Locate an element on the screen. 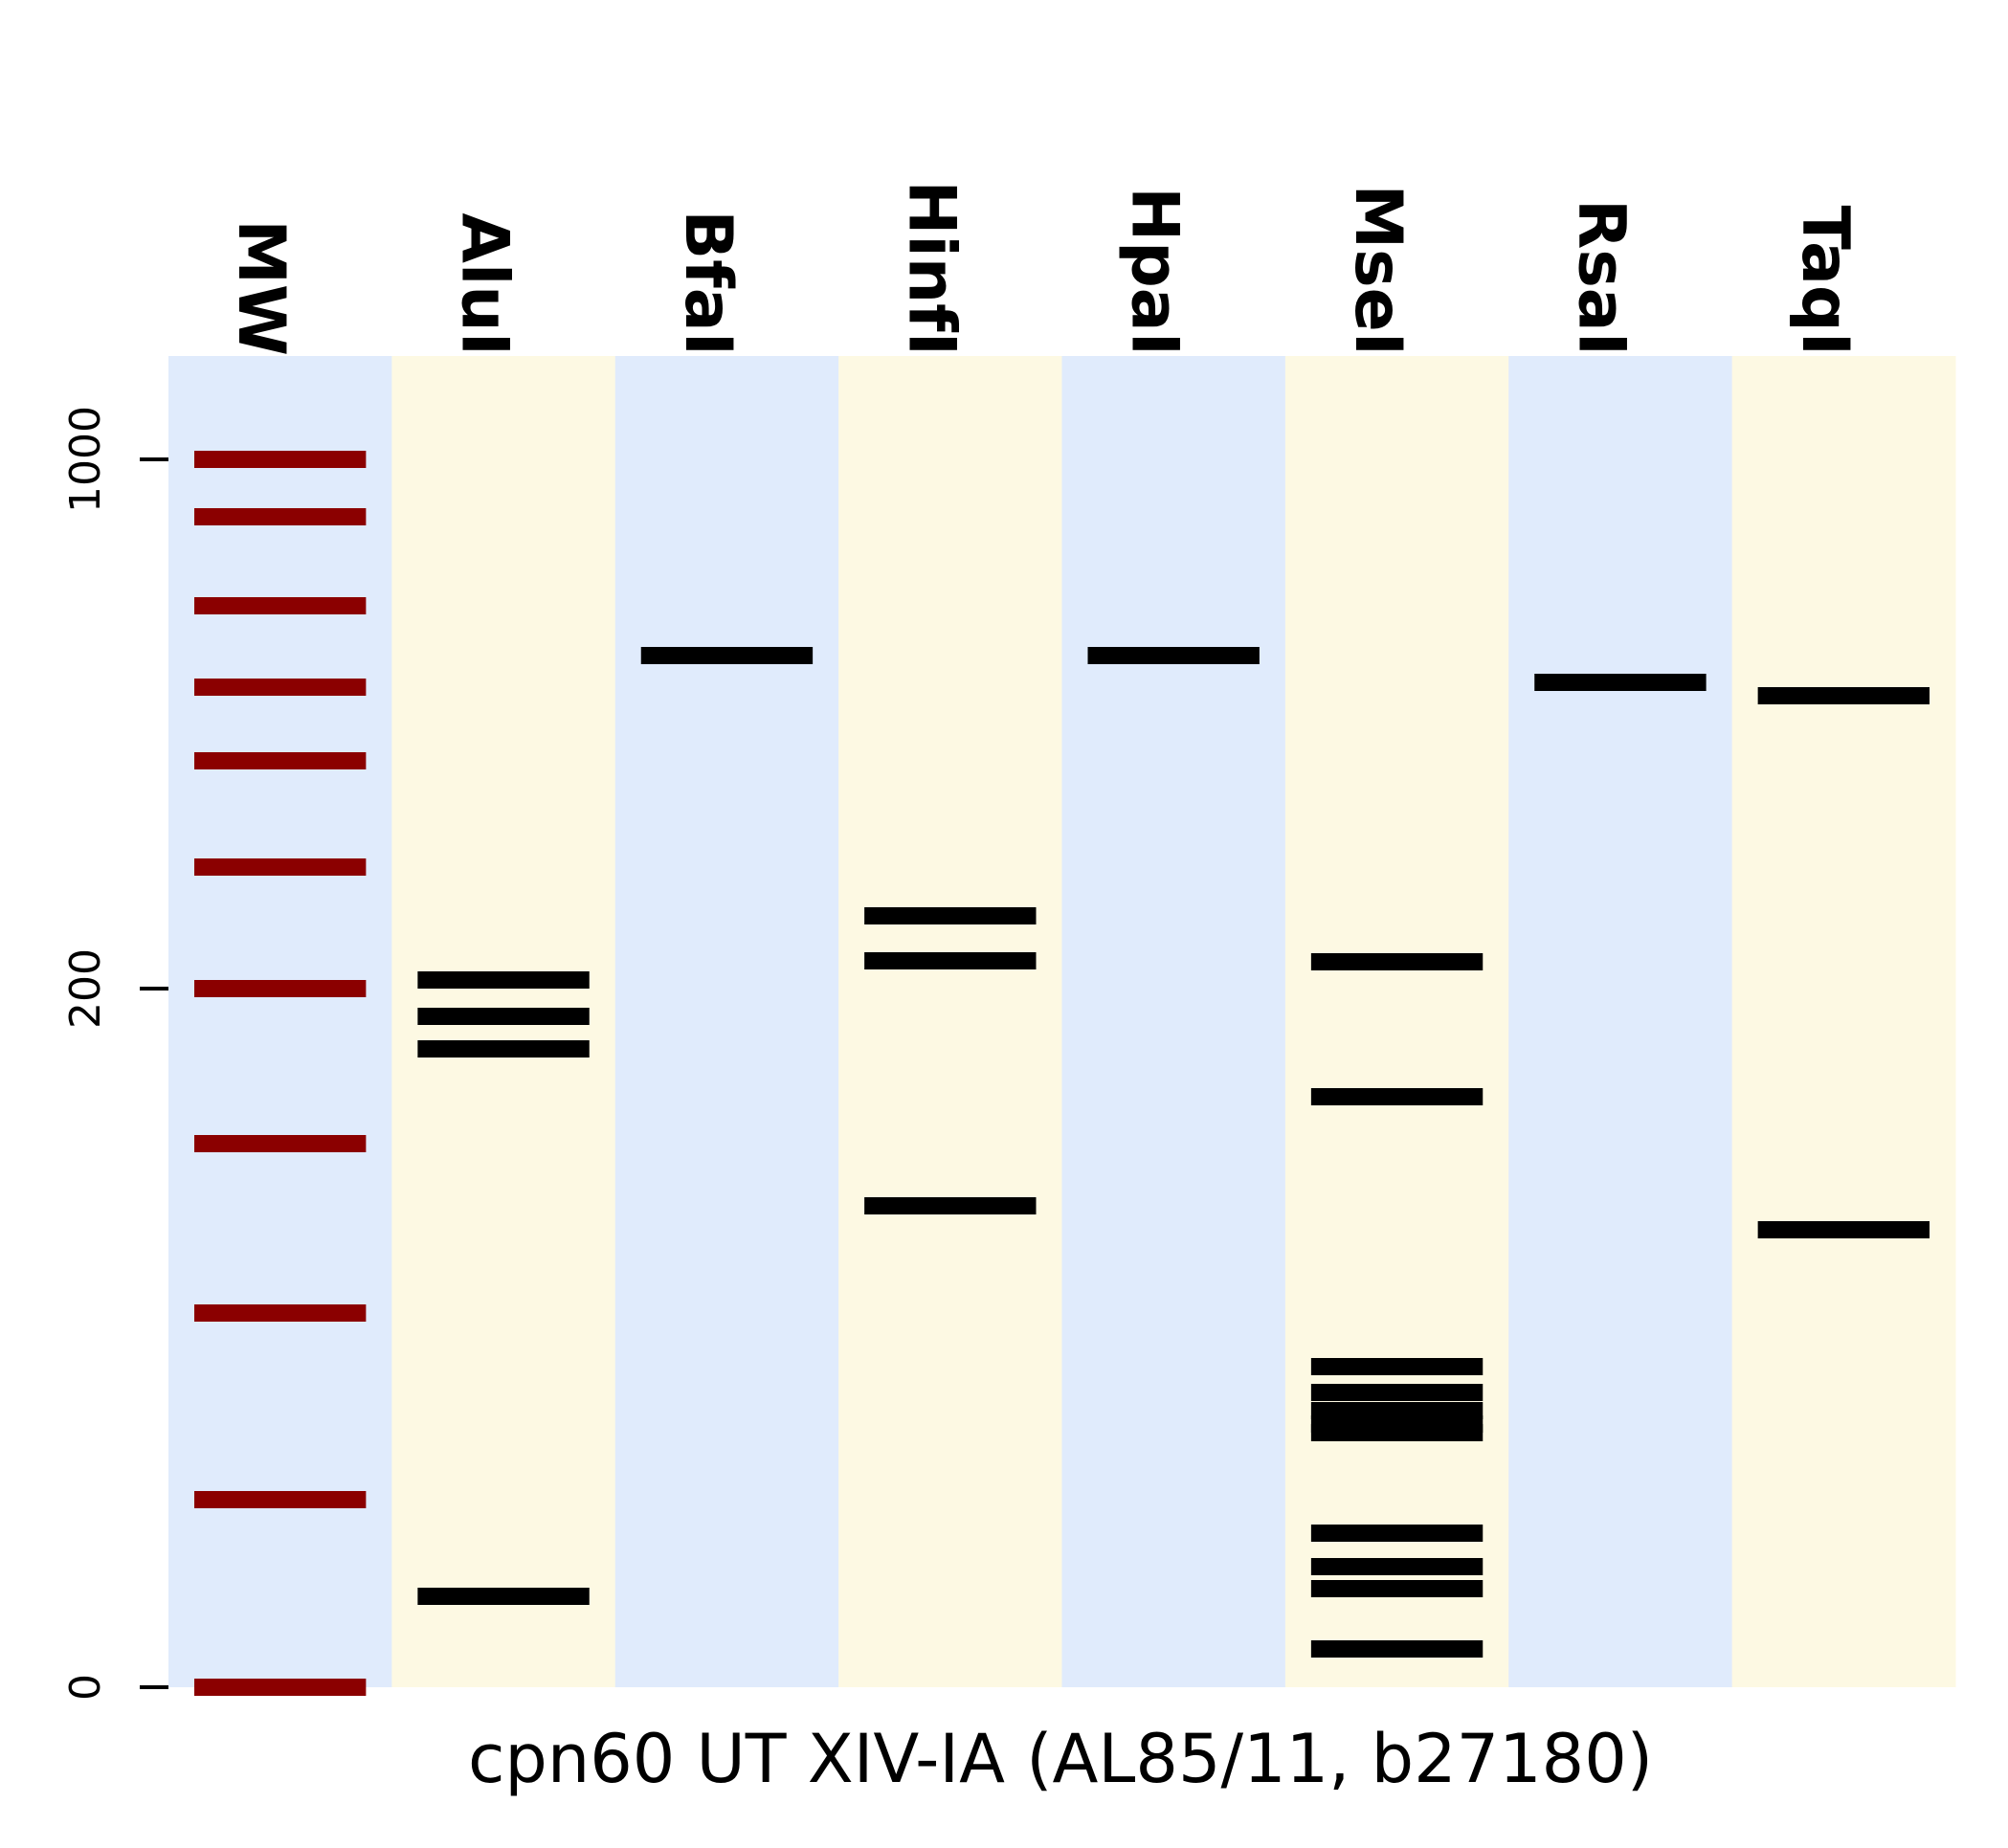  y-axis: 0 200 1000 is located at coordinates (114, 1054).